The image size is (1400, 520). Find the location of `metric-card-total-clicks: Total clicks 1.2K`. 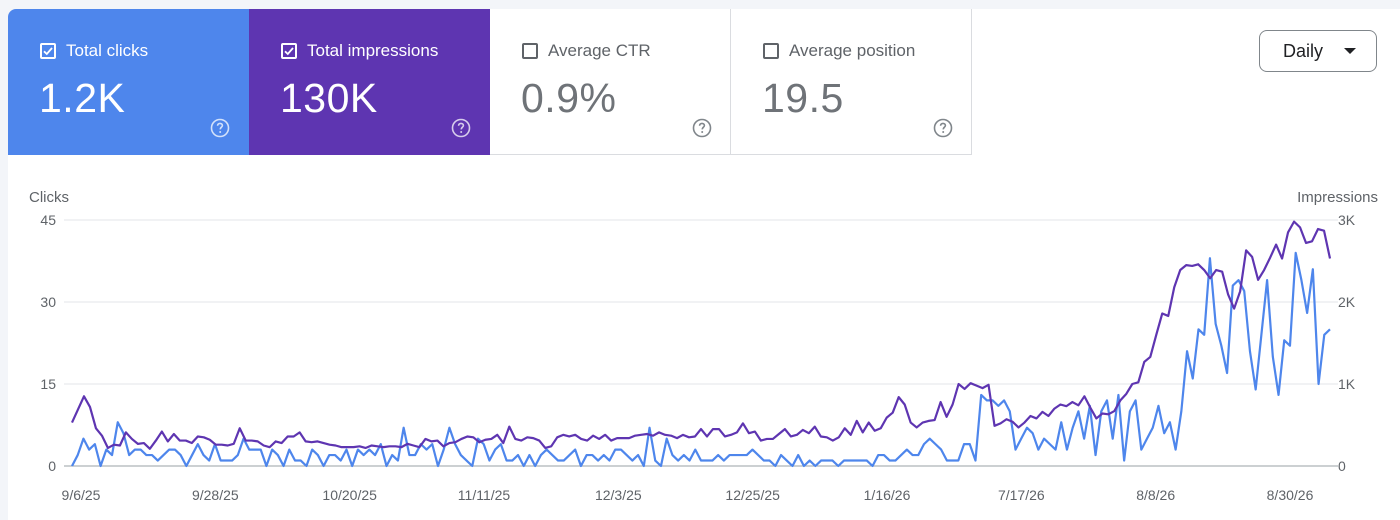

metric-card-total-clicks: Total clicks 1.2K is located at coordinates (128, 82).